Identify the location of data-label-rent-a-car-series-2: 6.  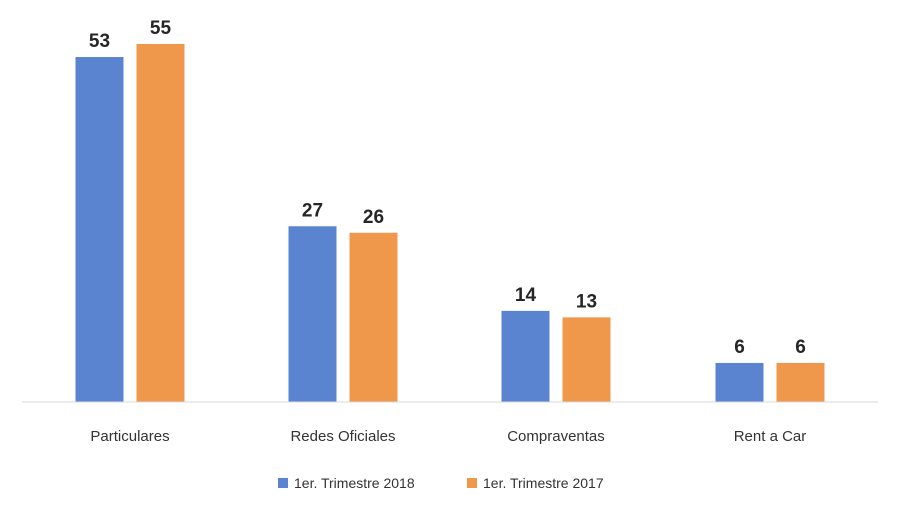
(800, 347).